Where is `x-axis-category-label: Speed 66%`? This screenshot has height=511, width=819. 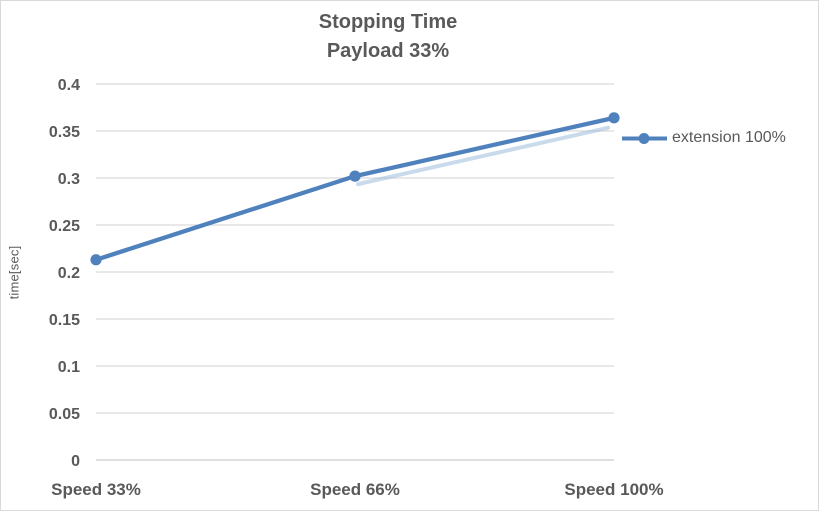 x-axis-category-label: Speed 66% is located at coordinates (355, 489).